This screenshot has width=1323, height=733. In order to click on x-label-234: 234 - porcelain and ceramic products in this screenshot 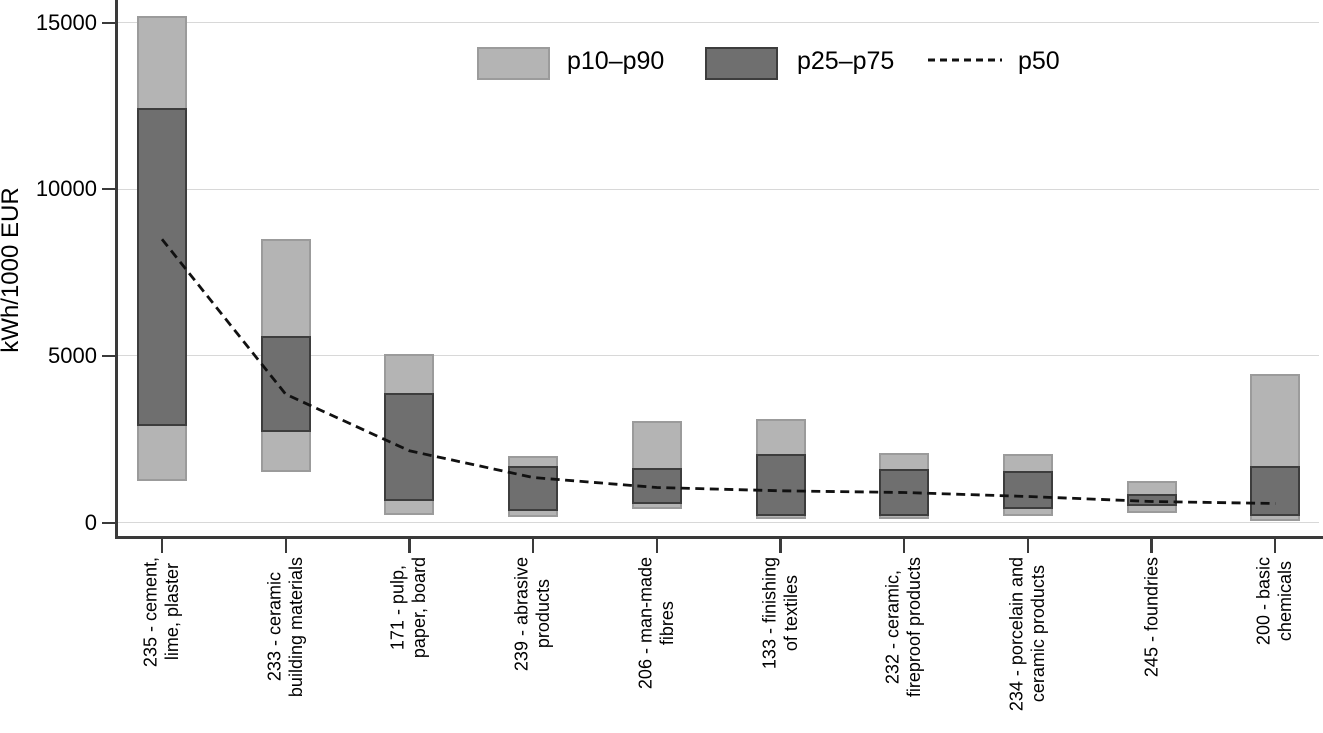, I will do `click(1027, 634)`.